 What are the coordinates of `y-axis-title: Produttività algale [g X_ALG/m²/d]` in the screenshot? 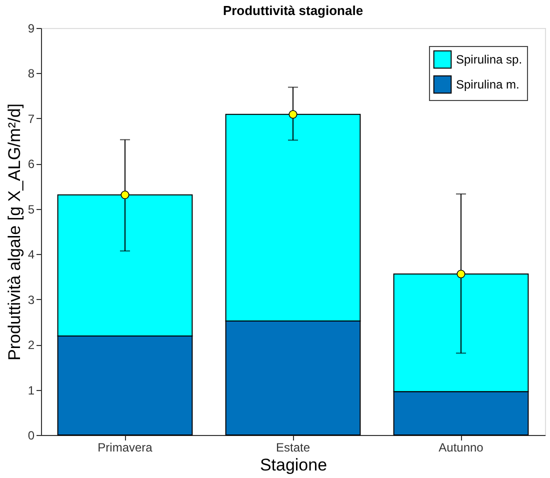 It's located at (14, 232).